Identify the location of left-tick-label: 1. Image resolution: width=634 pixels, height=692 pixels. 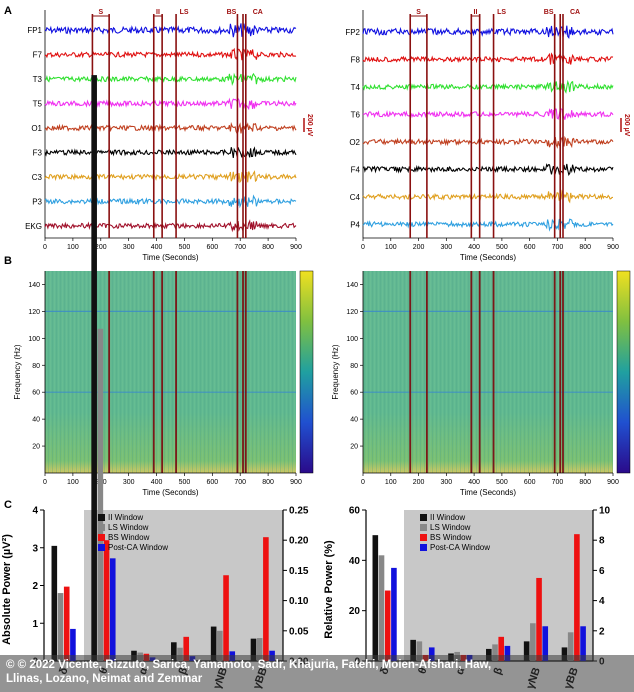
(35, 624).